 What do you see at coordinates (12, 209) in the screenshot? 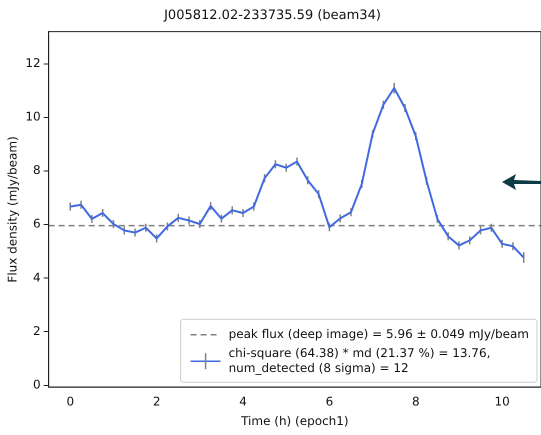
I see `y-axis-title: Flux density (mJy/beam)` at bounding box center [12, 209].